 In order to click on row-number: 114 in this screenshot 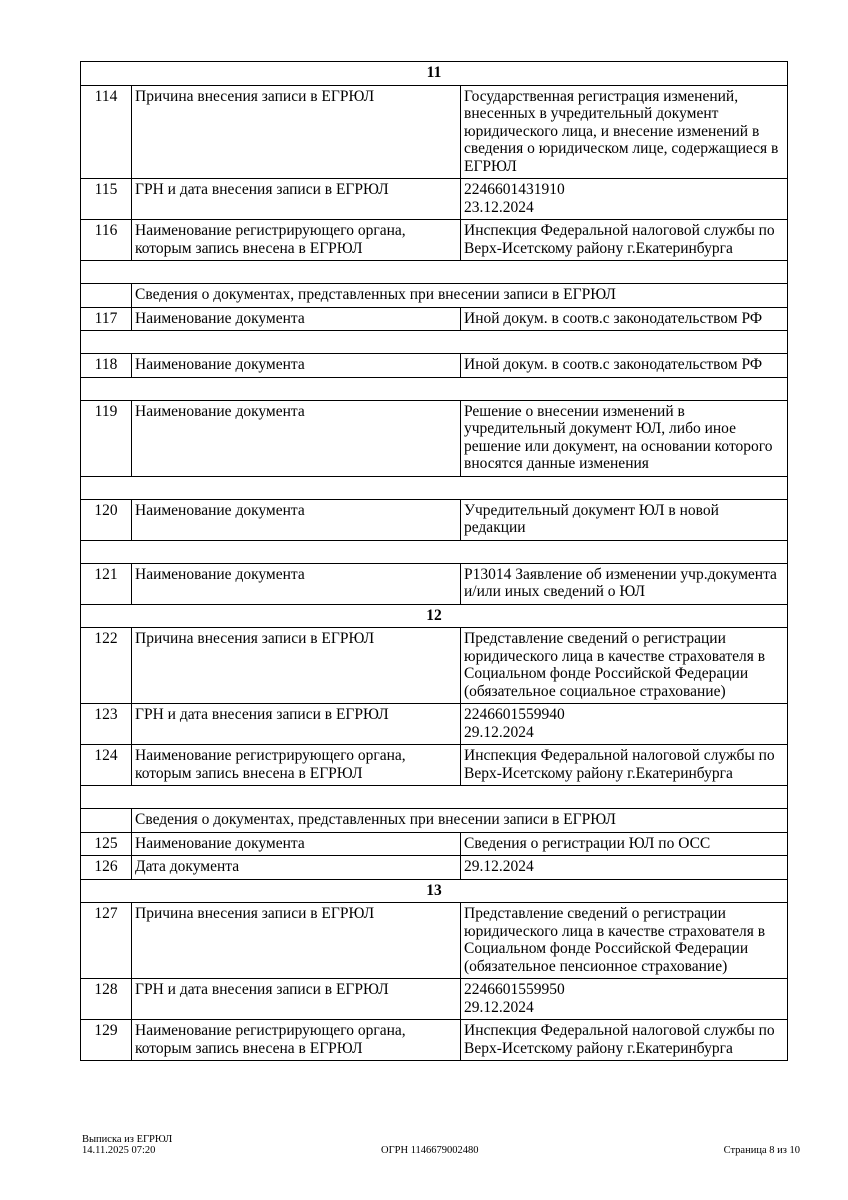, I will do `click(106, 131)`.